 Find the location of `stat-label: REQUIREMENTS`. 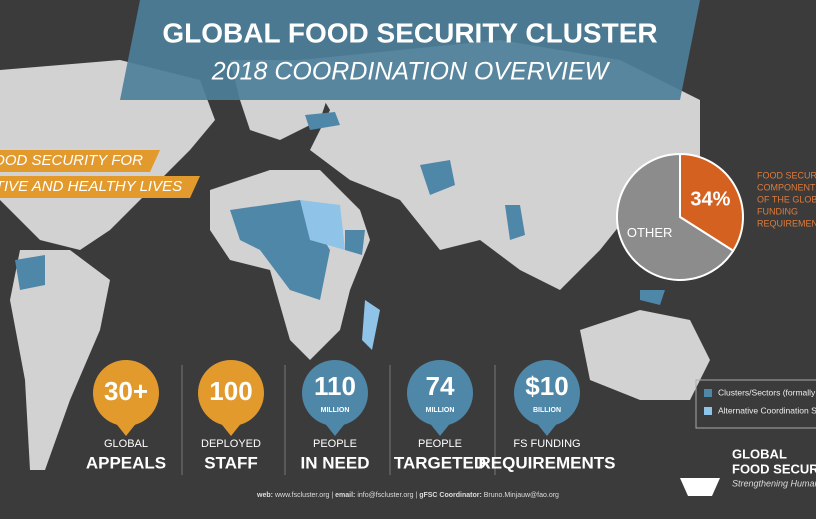

stat-label: REQUIREMENTS is located at coordinates (547, 462).